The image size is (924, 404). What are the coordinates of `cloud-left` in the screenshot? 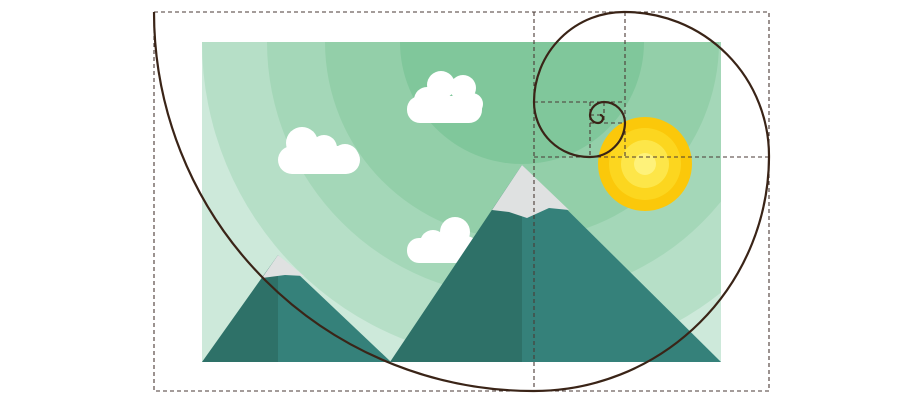 It's located at (319, 150).